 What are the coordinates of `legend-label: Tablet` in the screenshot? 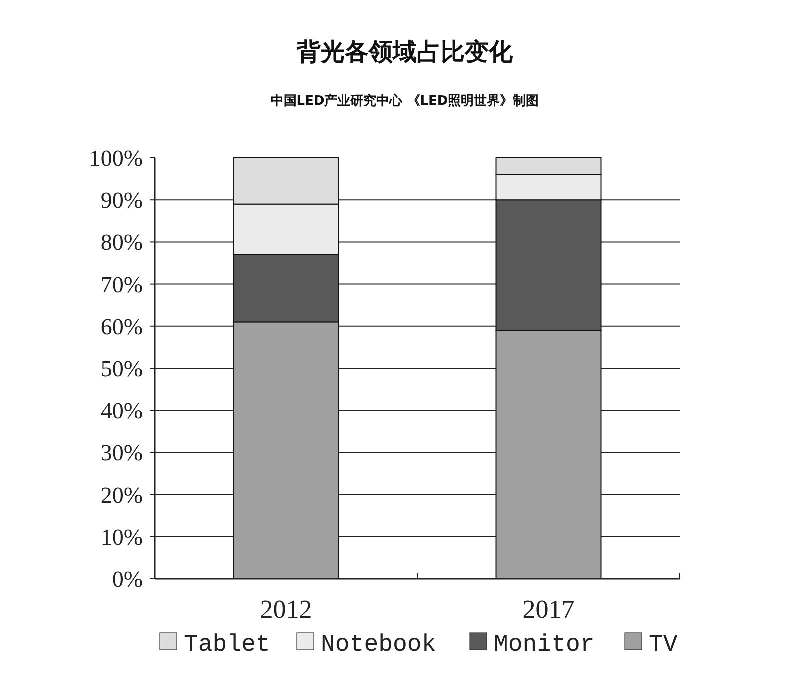 It's located at (227, 645).